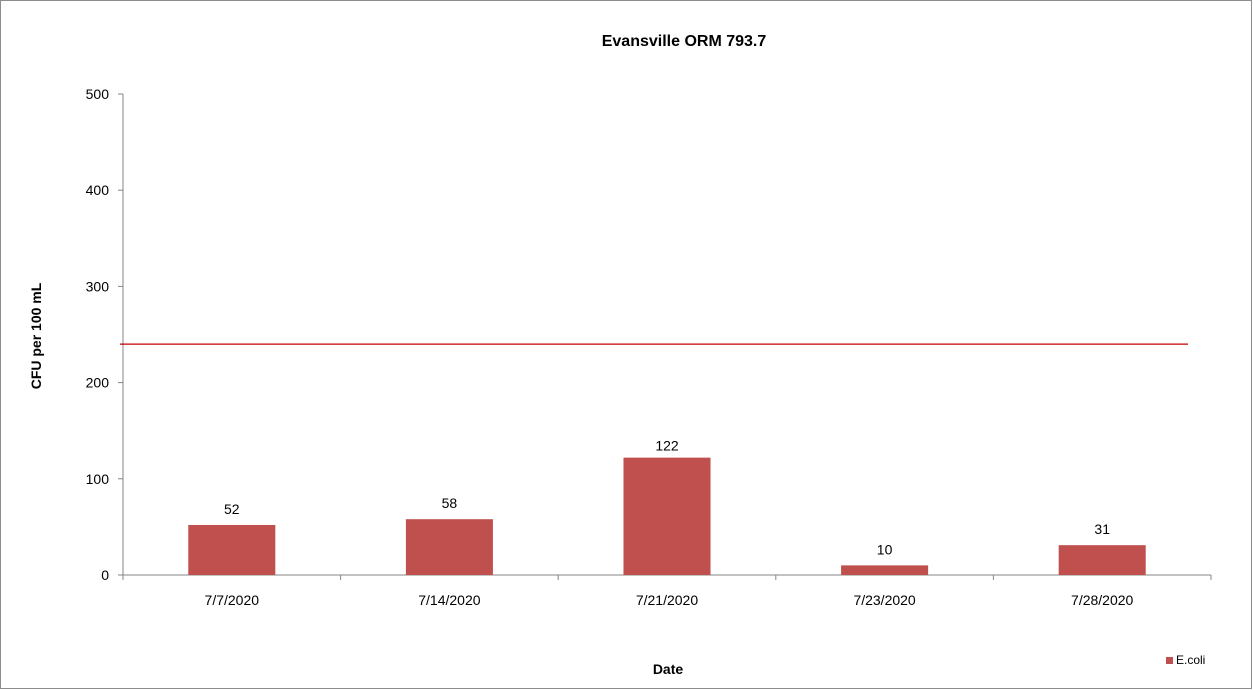 The height and width of the screenshot is (690, 1253). I want to click on x-tick-label: 7/21/2020, so click(667, 600).